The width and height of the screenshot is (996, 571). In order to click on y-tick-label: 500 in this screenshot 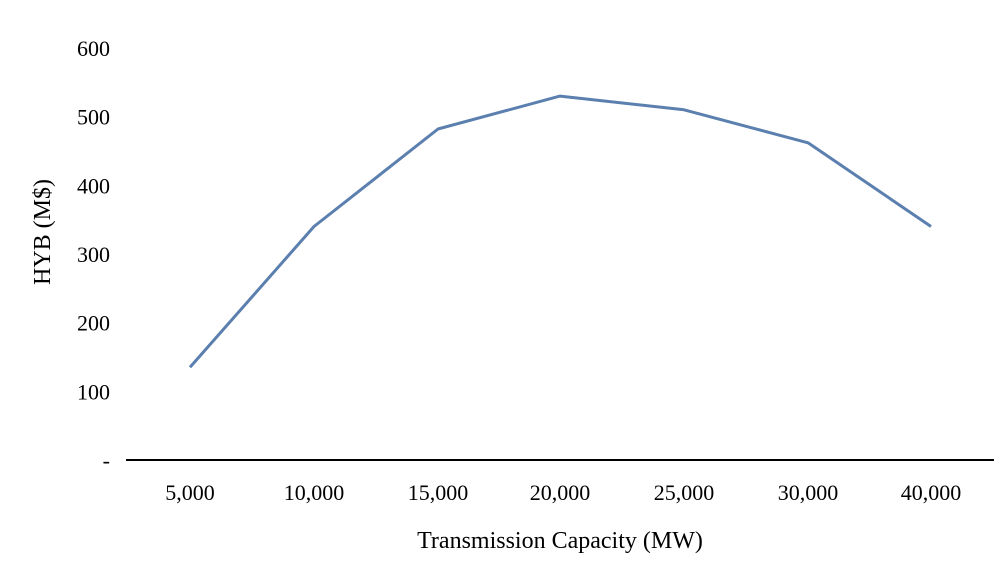, I will do `click(93, 117)`.